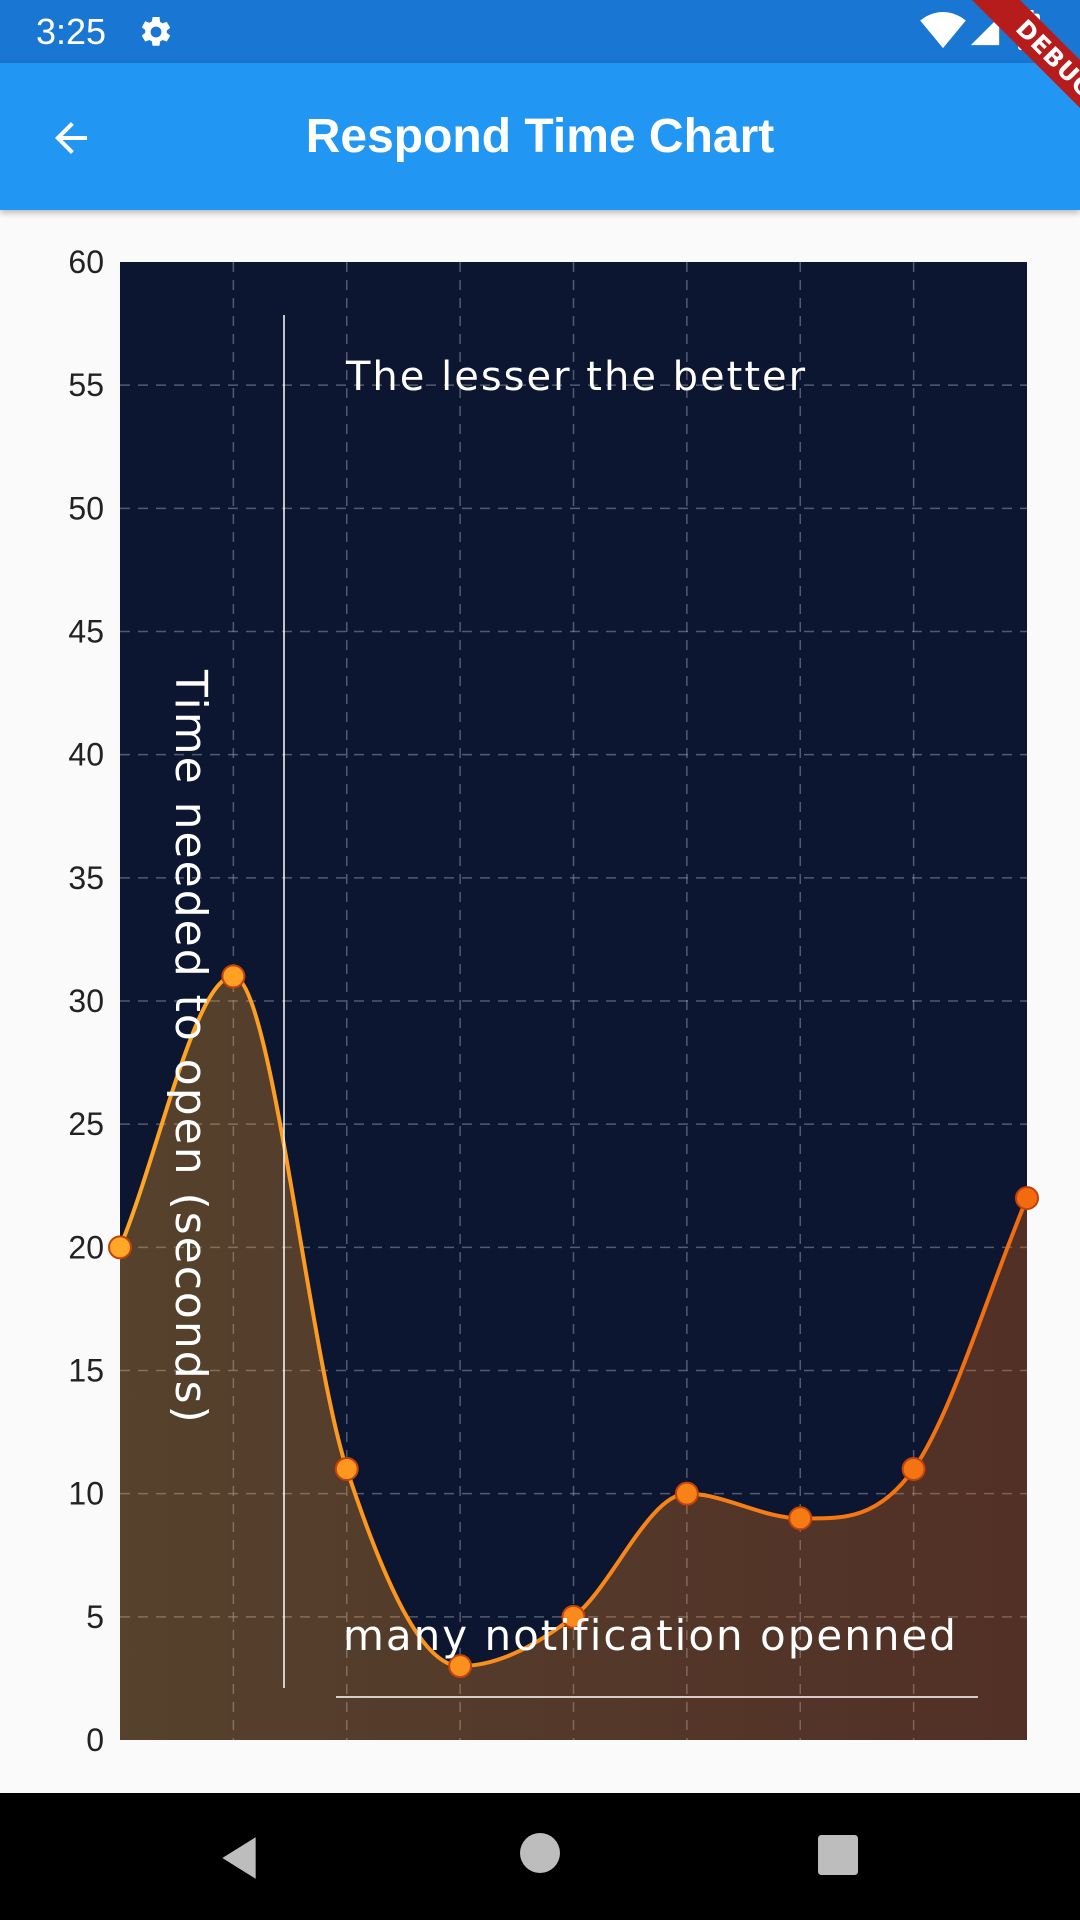  I want to click on chart-top-title: The lesser the better, so click(576, 377).